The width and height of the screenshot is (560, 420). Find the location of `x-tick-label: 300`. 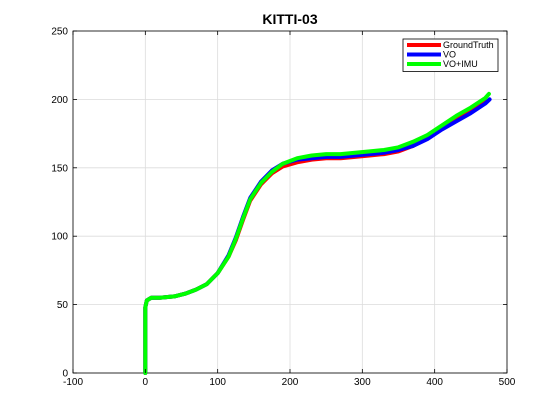

x-tick-label: 300 is located at coordinates (362, 382).